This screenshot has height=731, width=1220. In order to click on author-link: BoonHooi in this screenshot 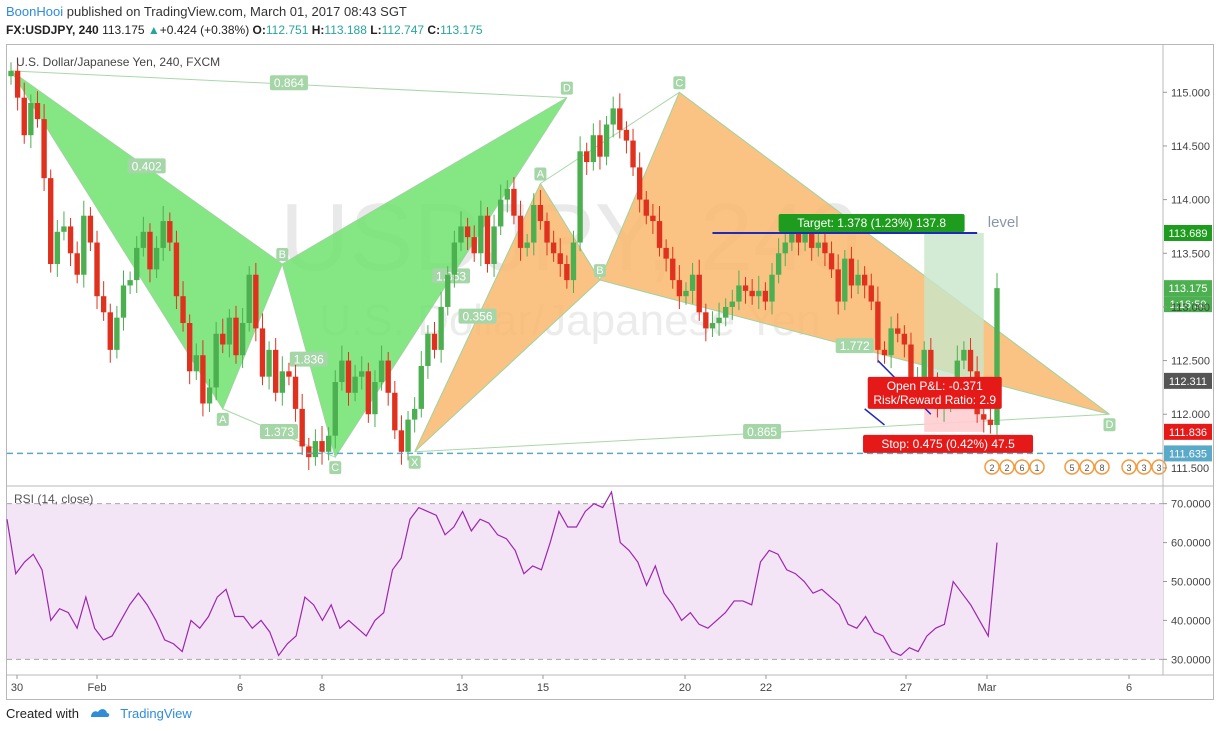, I will do `click(35, 11)`.